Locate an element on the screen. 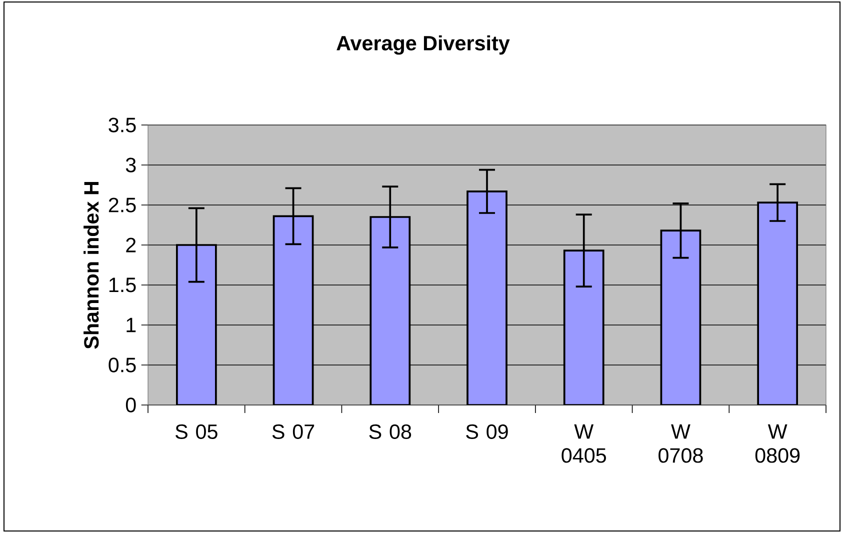 Image resolution: width=844 pixels, height=533 pixels. y-tick-label: 0.5 is located at coordinates (122, 365).